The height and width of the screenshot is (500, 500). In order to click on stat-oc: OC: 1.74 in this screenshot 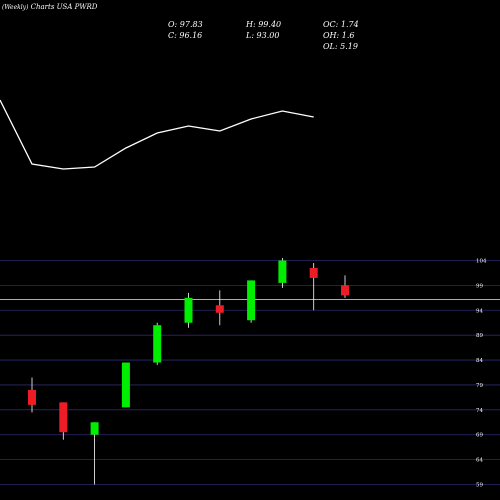, I will do `click(341, 24)`.